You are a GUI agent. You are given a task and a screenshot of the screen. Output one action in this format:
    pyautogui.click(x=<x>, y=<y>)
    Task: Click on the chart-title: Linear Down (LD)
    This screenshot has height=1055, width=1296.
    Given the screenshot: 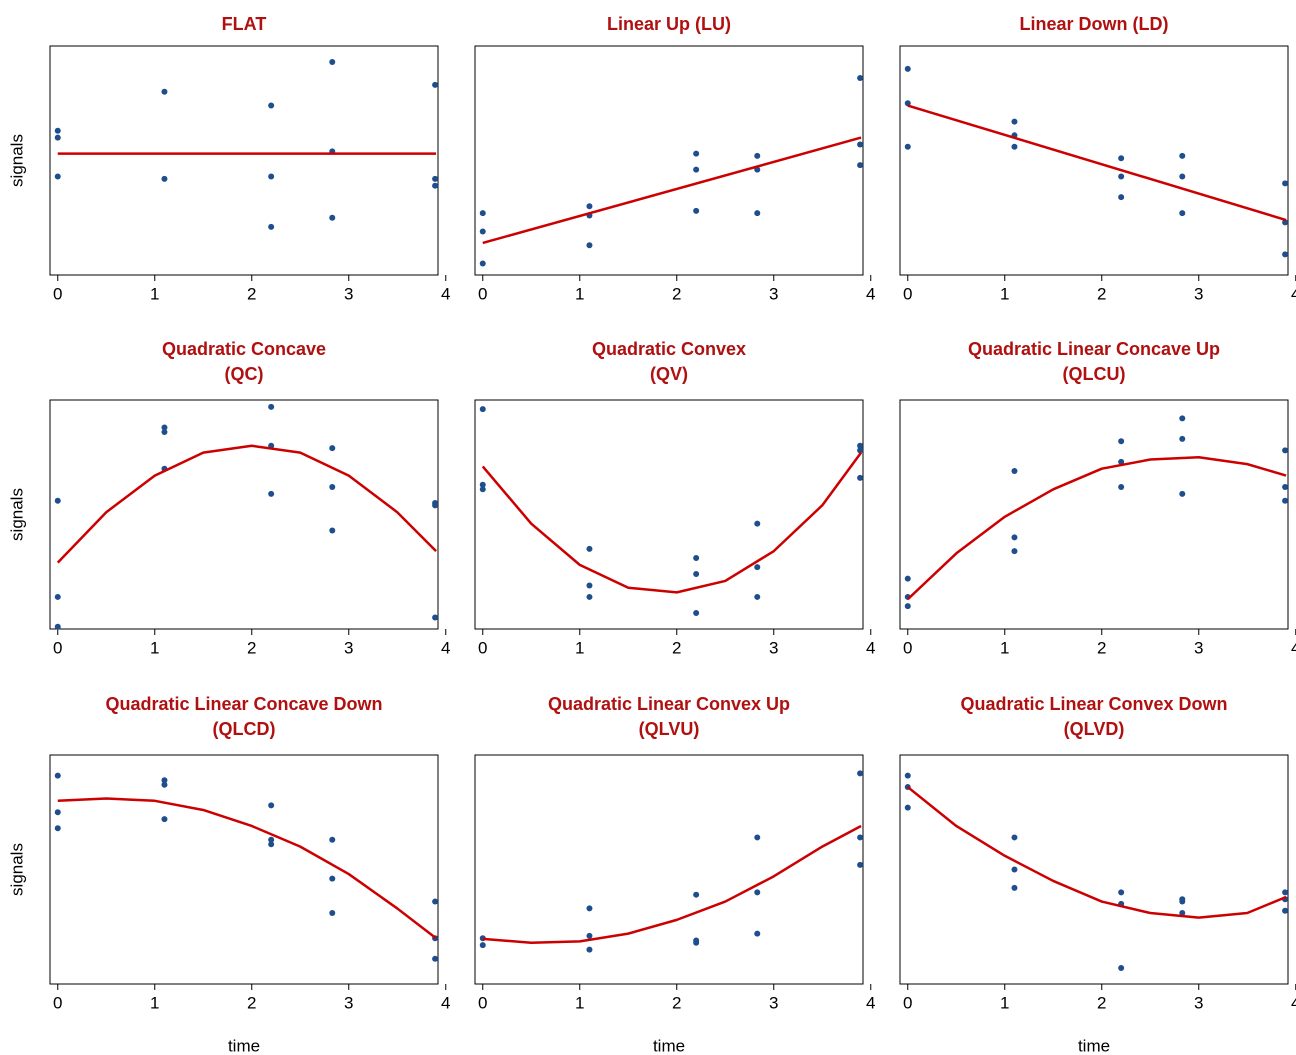 What is the action you would take?
    pyautogui.click(x=1094, y=24)
    